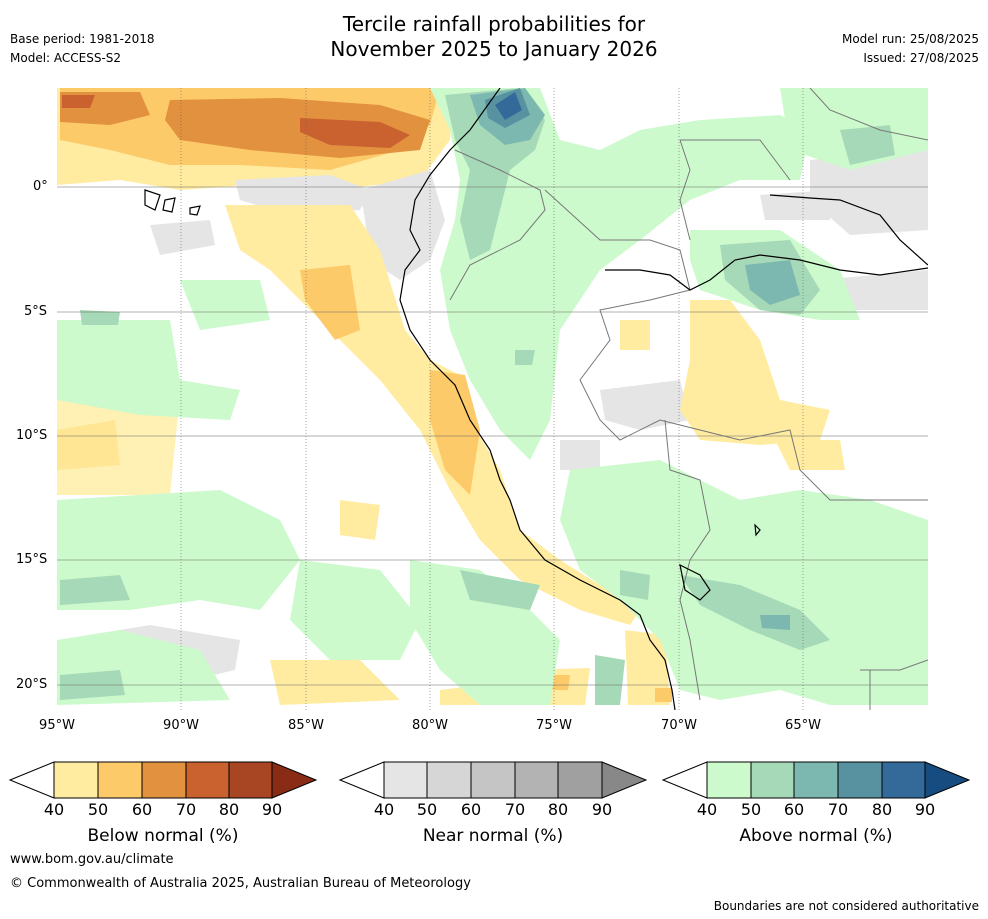 The image size is (988, 919). What do you see at coordinates (494, 24) in the screenshot?
I see `title-line-1: Tercile rainfall probabilities for` at bounding box center [494, 24].